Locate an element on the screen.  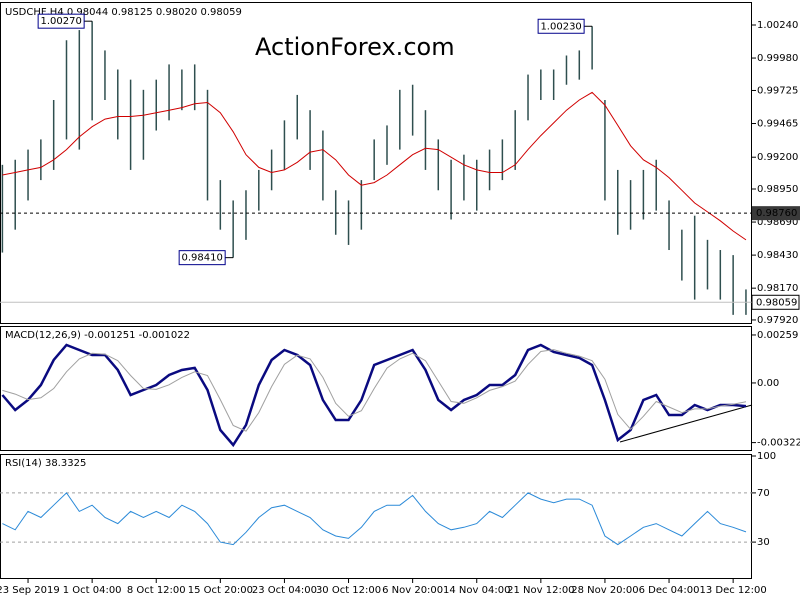
x-tick-label: 28 Nov 20:00 is located at coordinates (604, 590).